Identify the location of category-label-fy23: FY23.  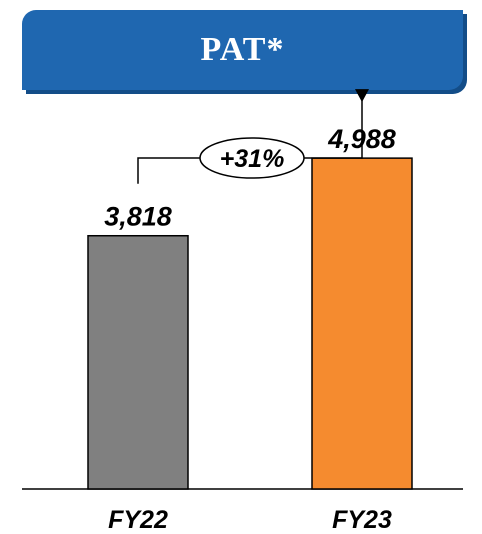
(362, 520).